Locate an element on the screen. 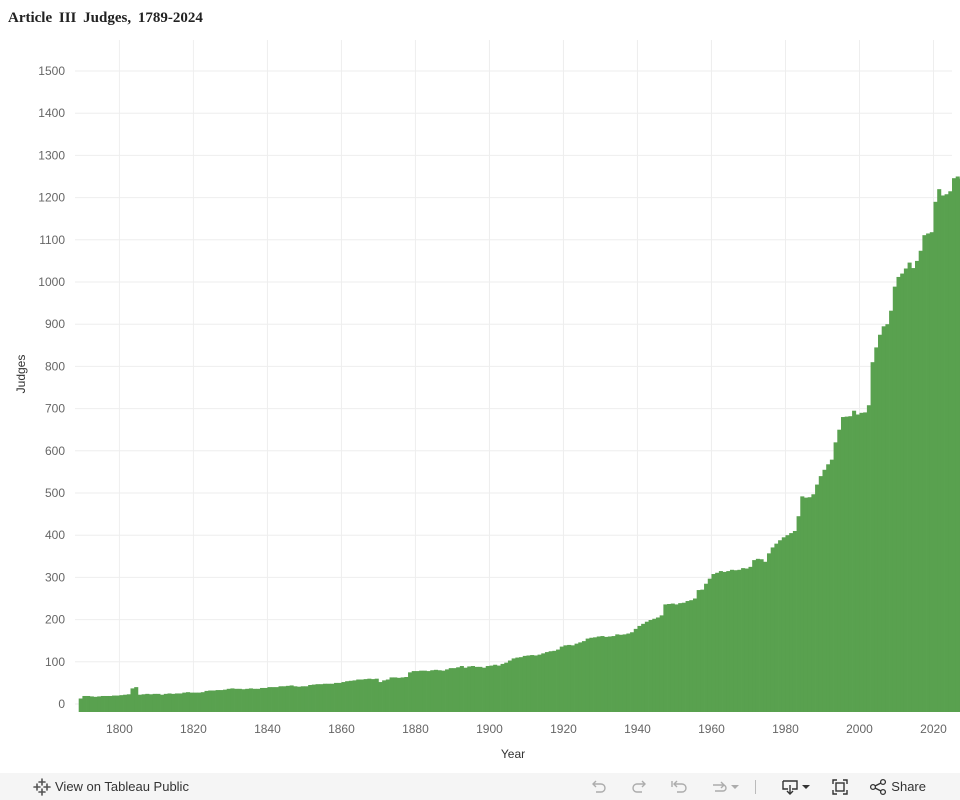 Image resolution: width=960 pixels, height=800 pixels. undo-button is located at coordinates (599, 787).